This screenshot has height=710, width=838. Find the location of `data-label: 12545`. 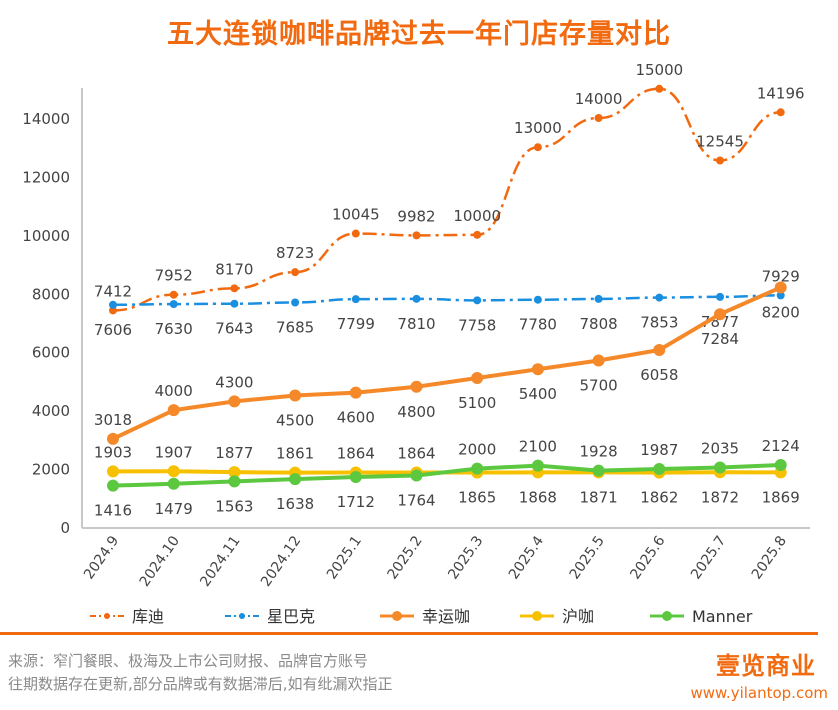

data-label: 12545 is located at coordinates (720, 142).